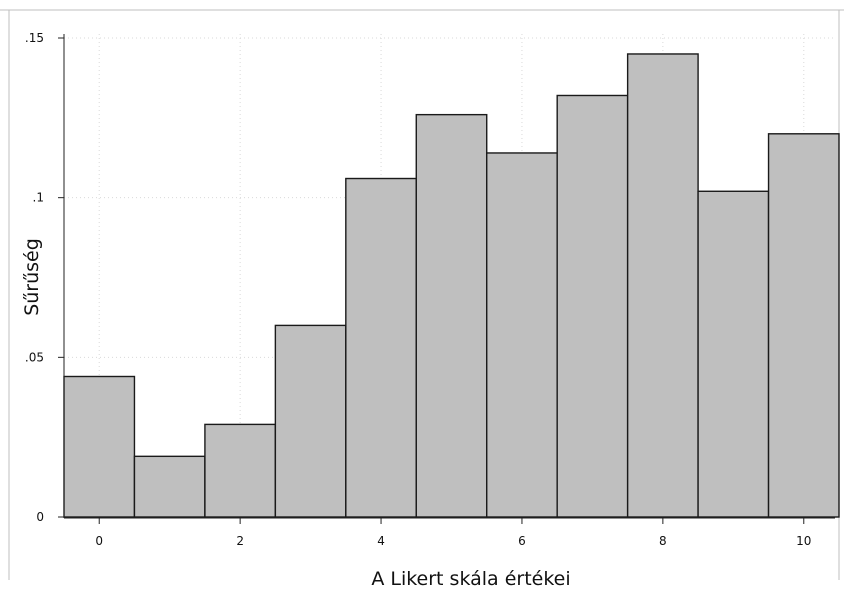 The width and height of the screenshot is (844, 595). I want to click on x-tick-label: 10, so click(803, 541).